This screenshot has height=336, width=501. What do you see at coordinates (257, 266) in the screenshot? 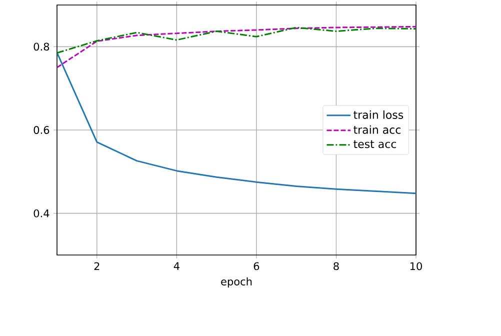
I see `x-tick-label: 6` at bounding box center [257, 266].